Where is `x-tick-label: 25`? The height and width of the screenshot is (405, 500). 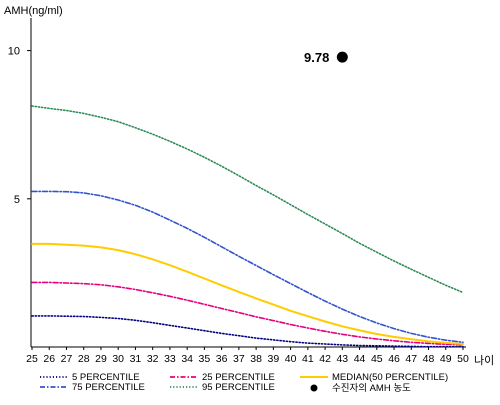
x-tick-label: 25 is located at coordinates (32, 359).